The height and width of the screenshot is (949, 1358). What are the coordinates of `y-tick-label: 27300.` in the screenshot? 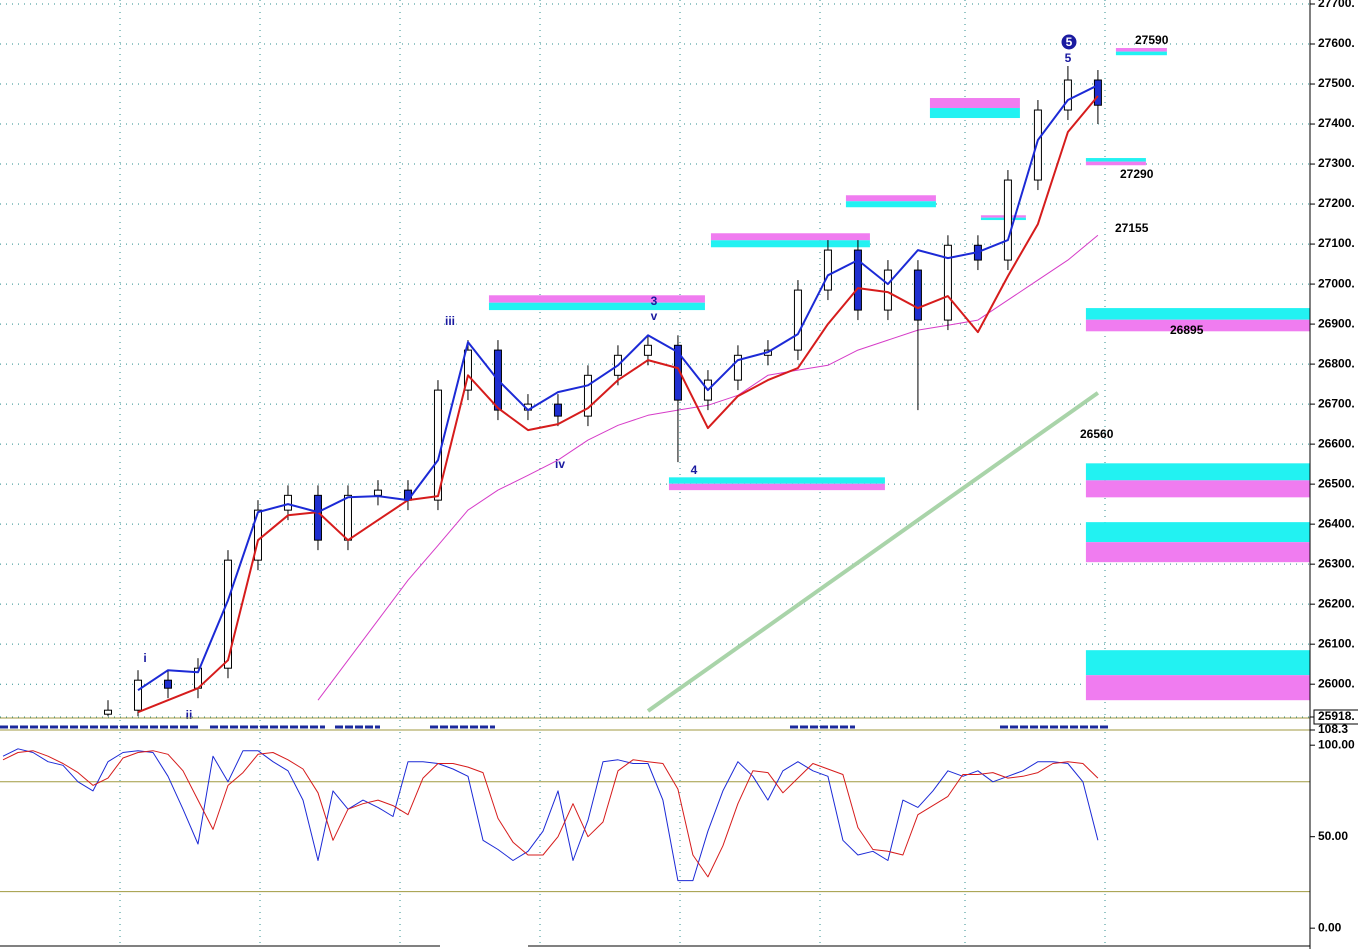 It's located at (1336, 163).